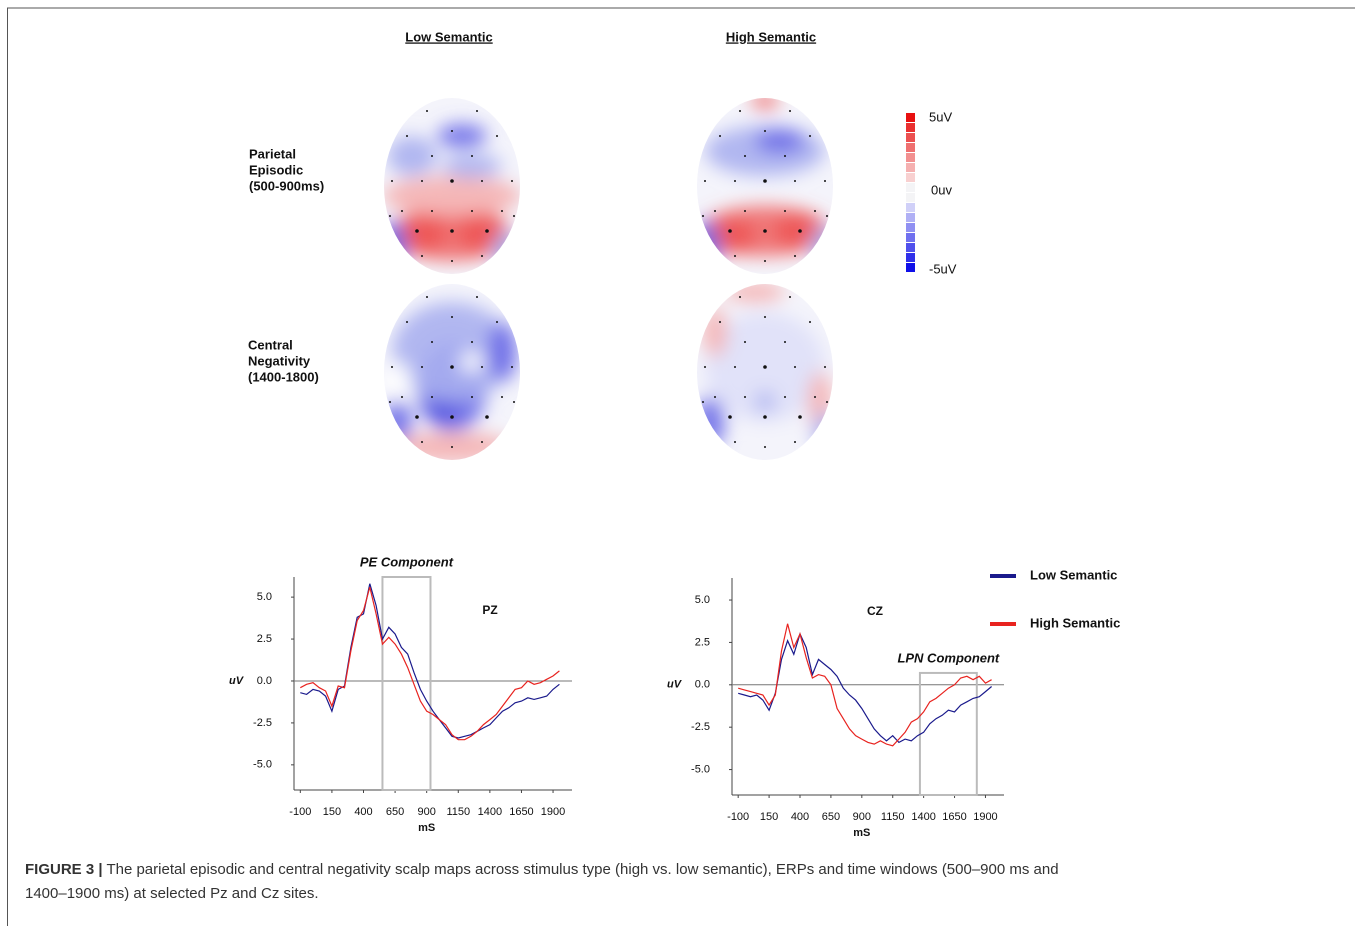 This screenshot has height=926, width=1355. Describe the element at coordinates (276, 169) in the screenshot. I see `row-label: Episodic` at that location.